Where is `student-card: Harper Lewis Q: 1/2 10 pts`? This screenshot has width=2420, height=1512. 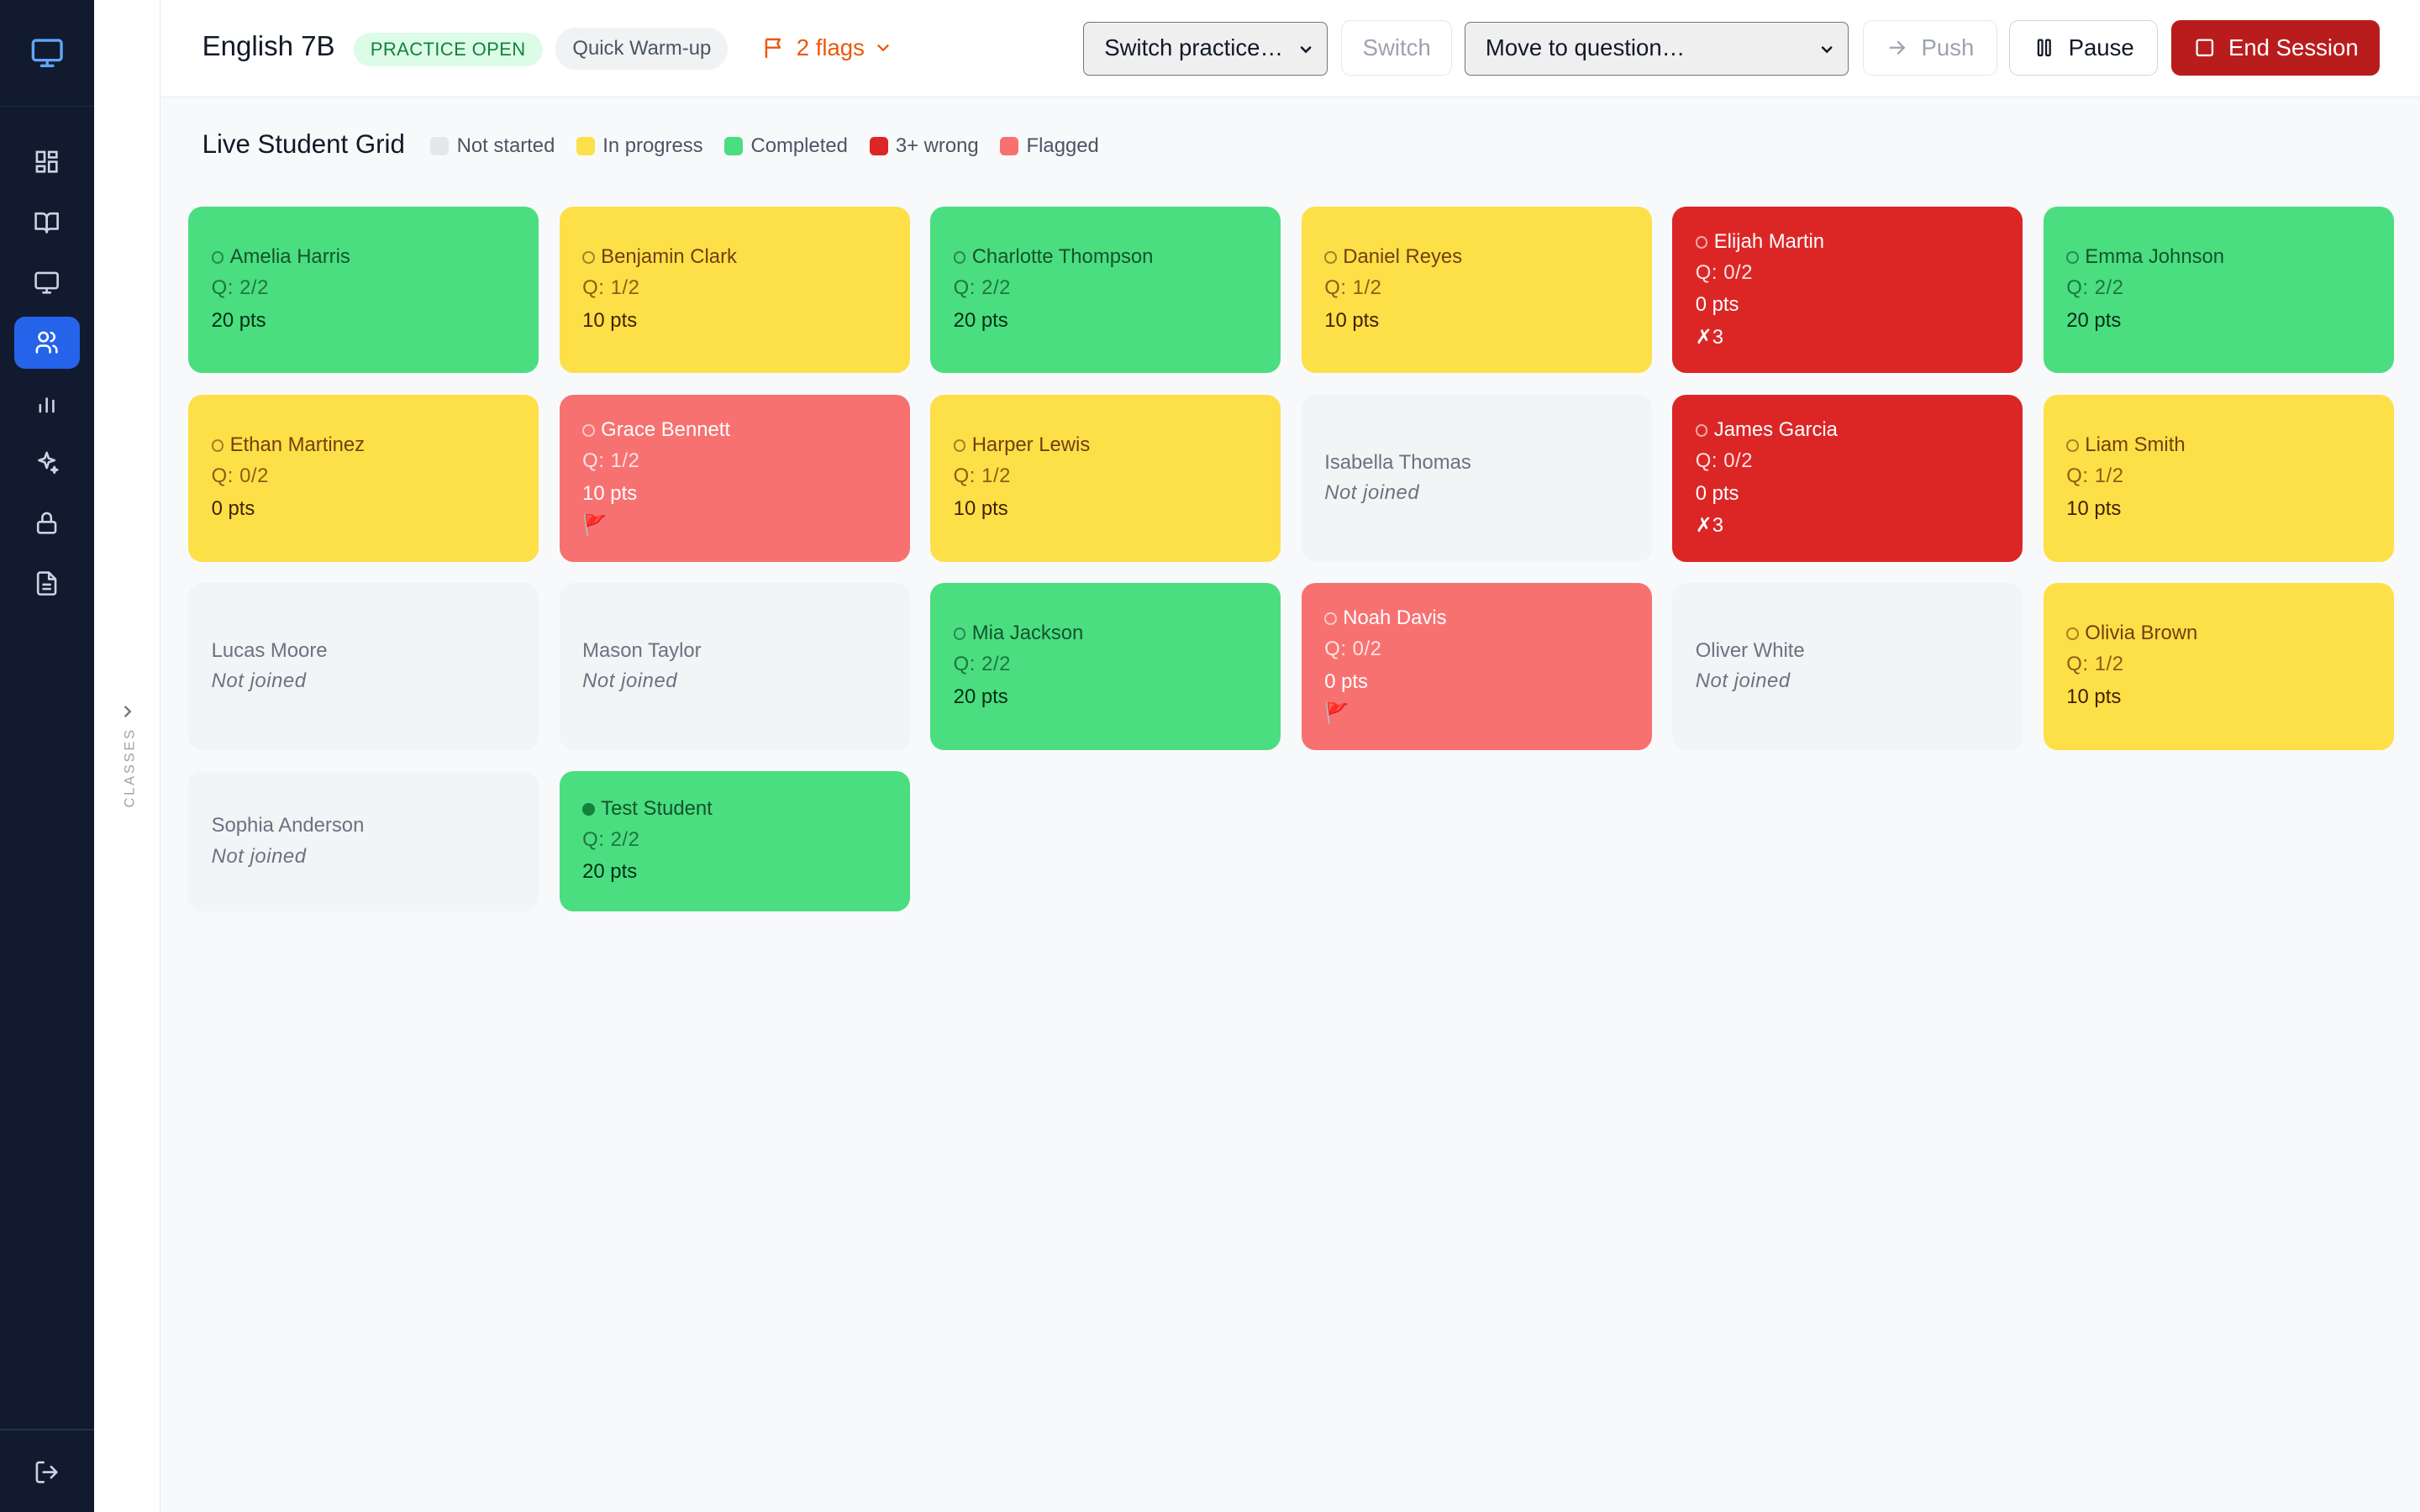 student-card: Harper Lewis Q: 1/2 10 pts is located at coordinates (1105, 478).